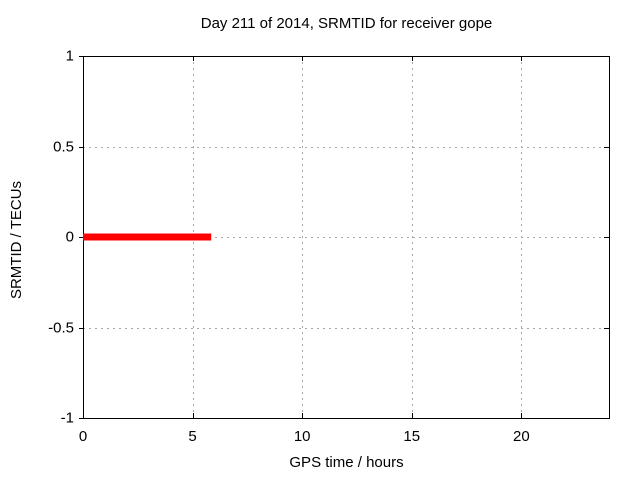  What do you see at coordinates (302, 436) in the screenshot?
I see `x-tick-label: 10` at bounding box center [302, 436].